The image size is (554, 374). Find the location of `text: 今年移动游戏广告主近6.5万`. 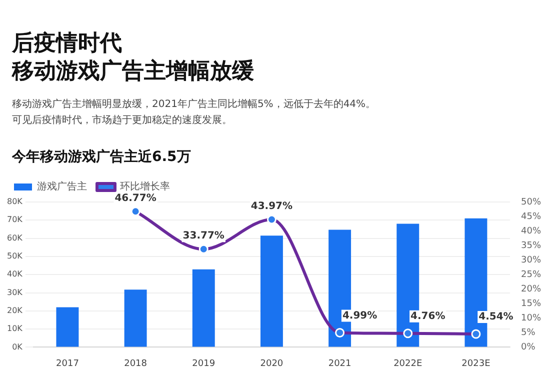

text: 今年移动游戏广告主近6.5万 is located at coordinates (101, 157).